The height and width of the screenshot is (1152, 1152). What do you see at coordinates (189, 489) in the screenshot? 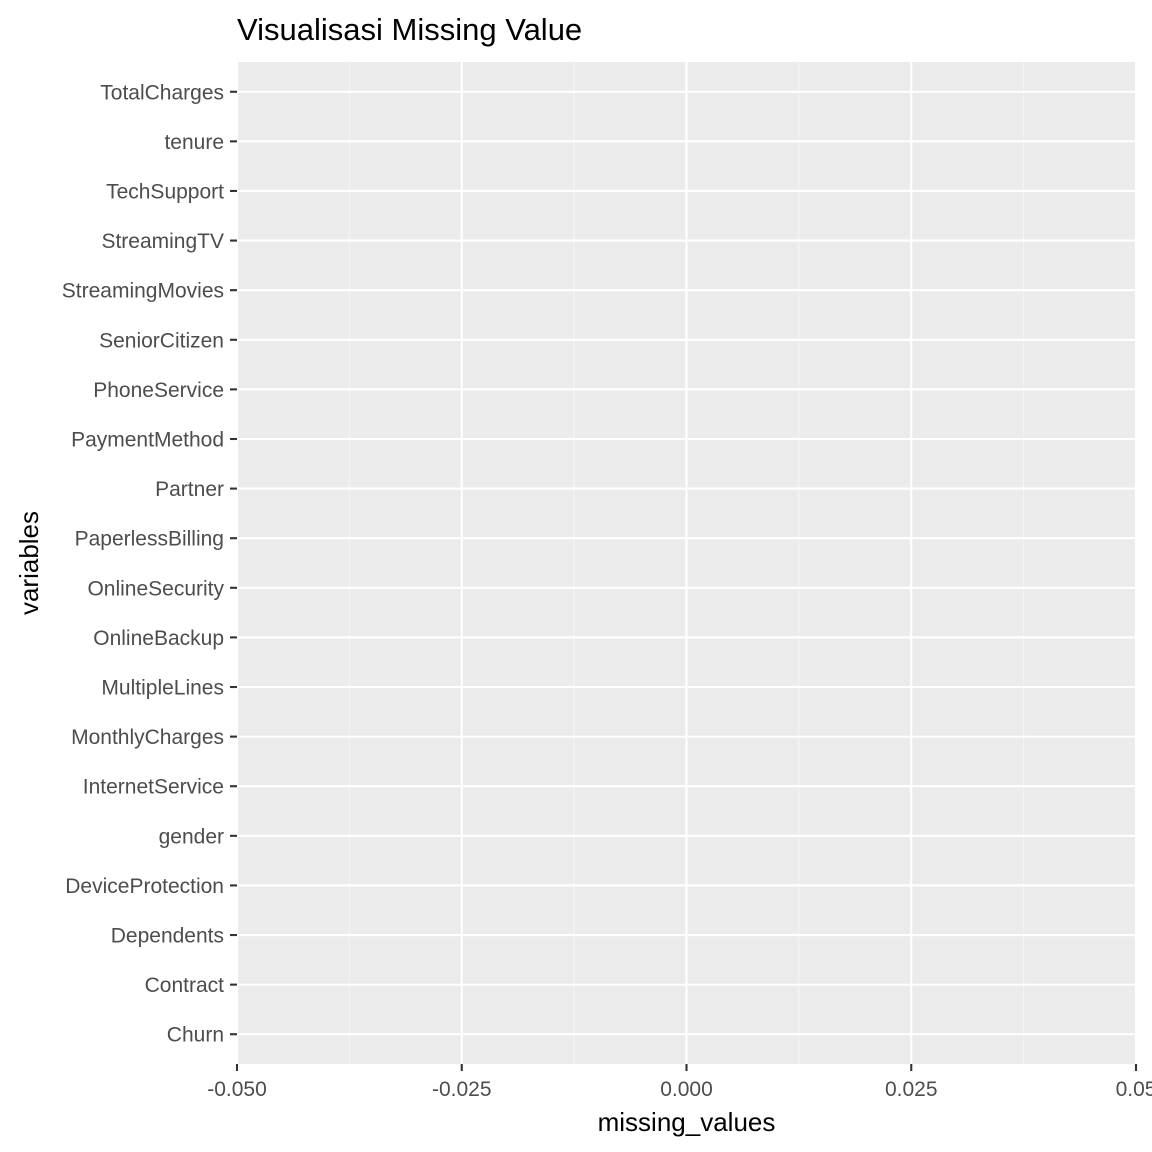
I see `y-tick-label: Partner` at bounding box center [189, 489].